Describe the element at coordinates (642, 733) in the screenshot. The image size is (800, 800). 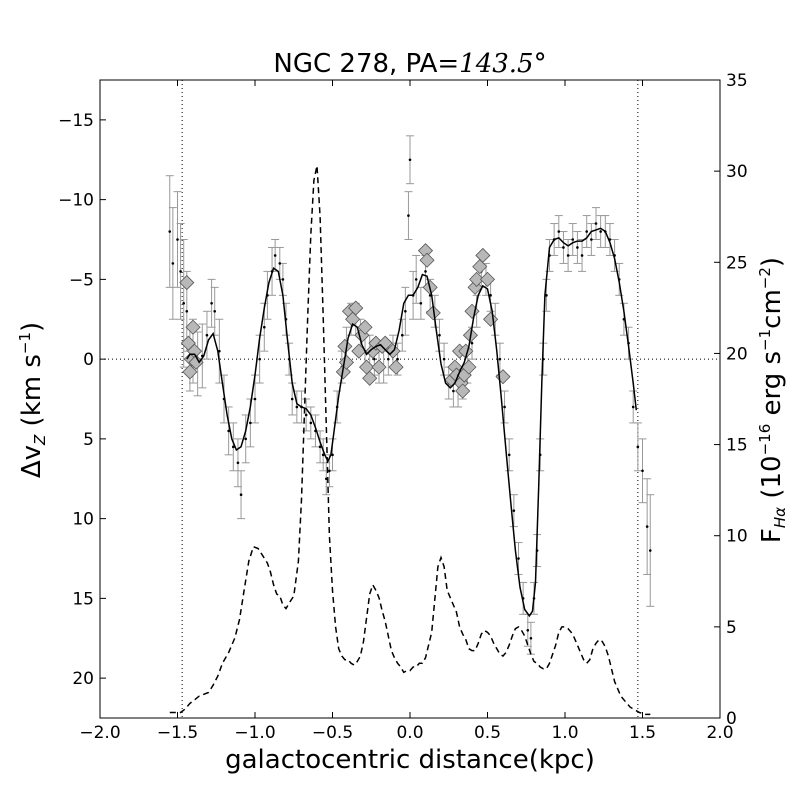
I see `x-tick-label: 1.5` at that location.